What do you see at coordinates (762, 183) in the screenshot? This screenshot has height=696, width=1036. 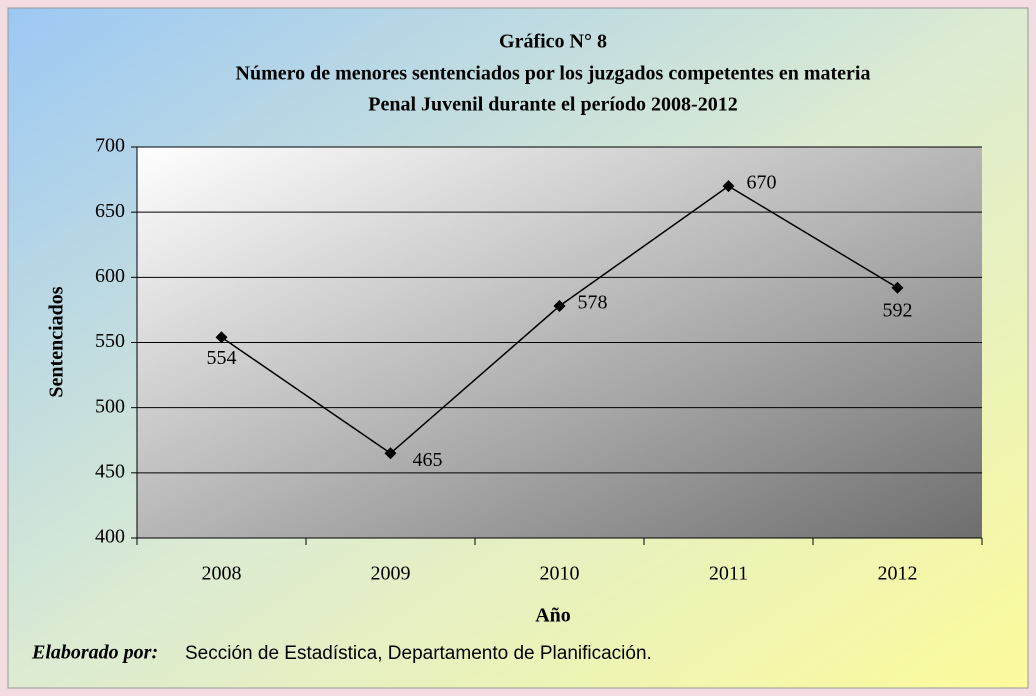 I see `data-label: 670` at bounding box center [762, 183].